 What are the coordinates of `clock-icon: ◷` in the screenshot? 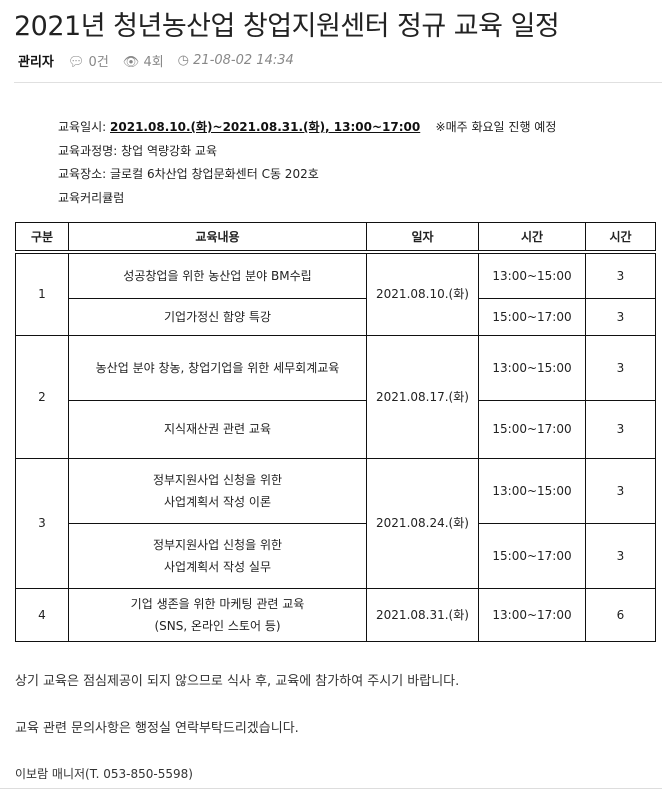 It's located at (183, 60).